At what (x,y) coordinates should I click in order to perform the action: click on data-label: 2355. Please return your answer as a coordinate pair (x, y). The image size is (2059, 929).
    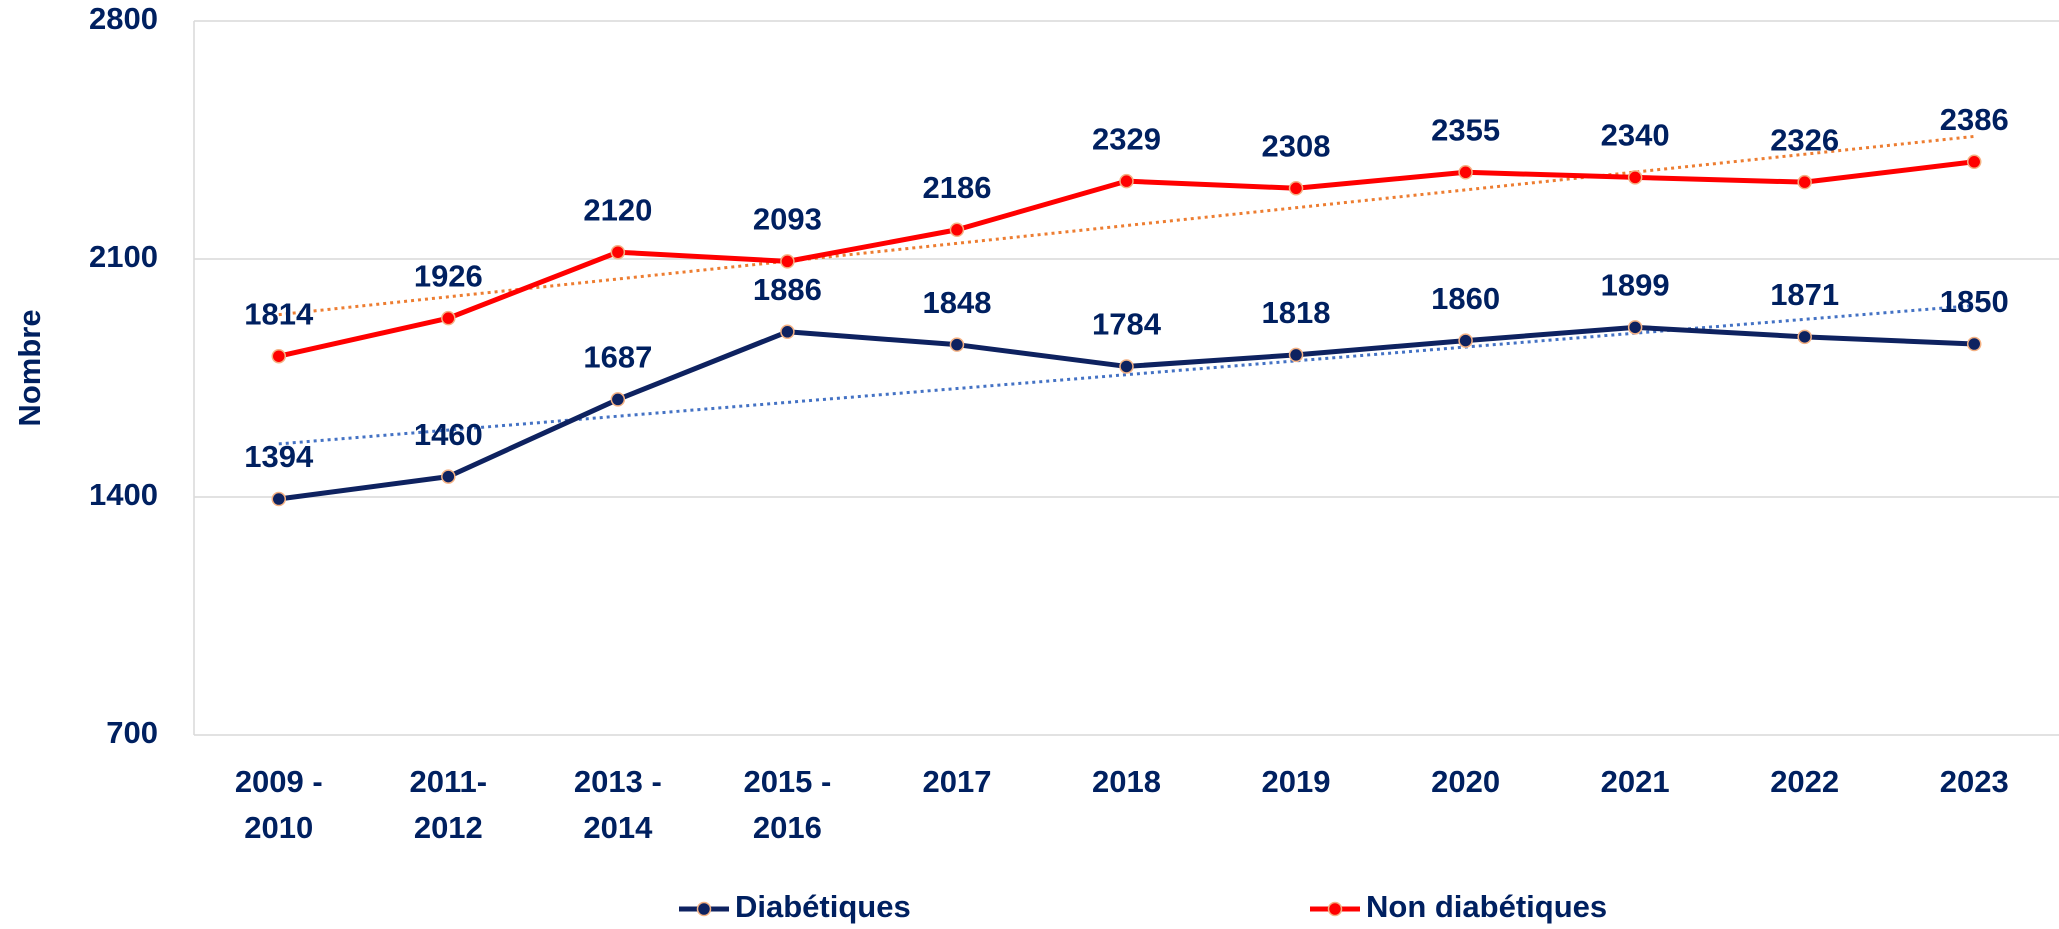
    Looking at the image, I should click on (1465, 129).